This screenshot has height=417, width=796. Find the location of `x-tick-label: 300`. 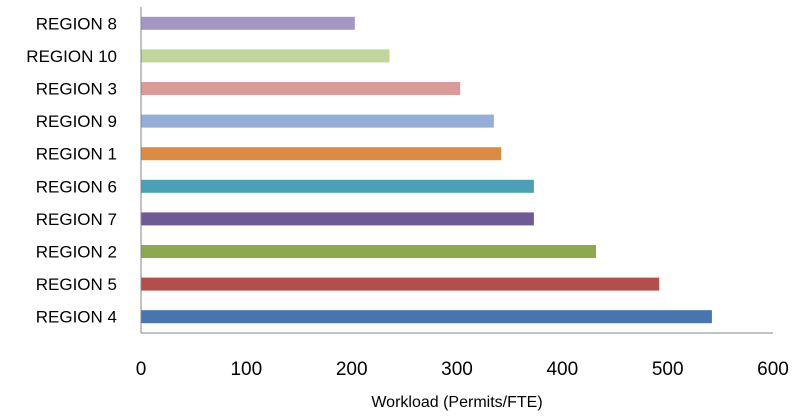

x-tick-label: 300 is located at coordinates (457, 369).